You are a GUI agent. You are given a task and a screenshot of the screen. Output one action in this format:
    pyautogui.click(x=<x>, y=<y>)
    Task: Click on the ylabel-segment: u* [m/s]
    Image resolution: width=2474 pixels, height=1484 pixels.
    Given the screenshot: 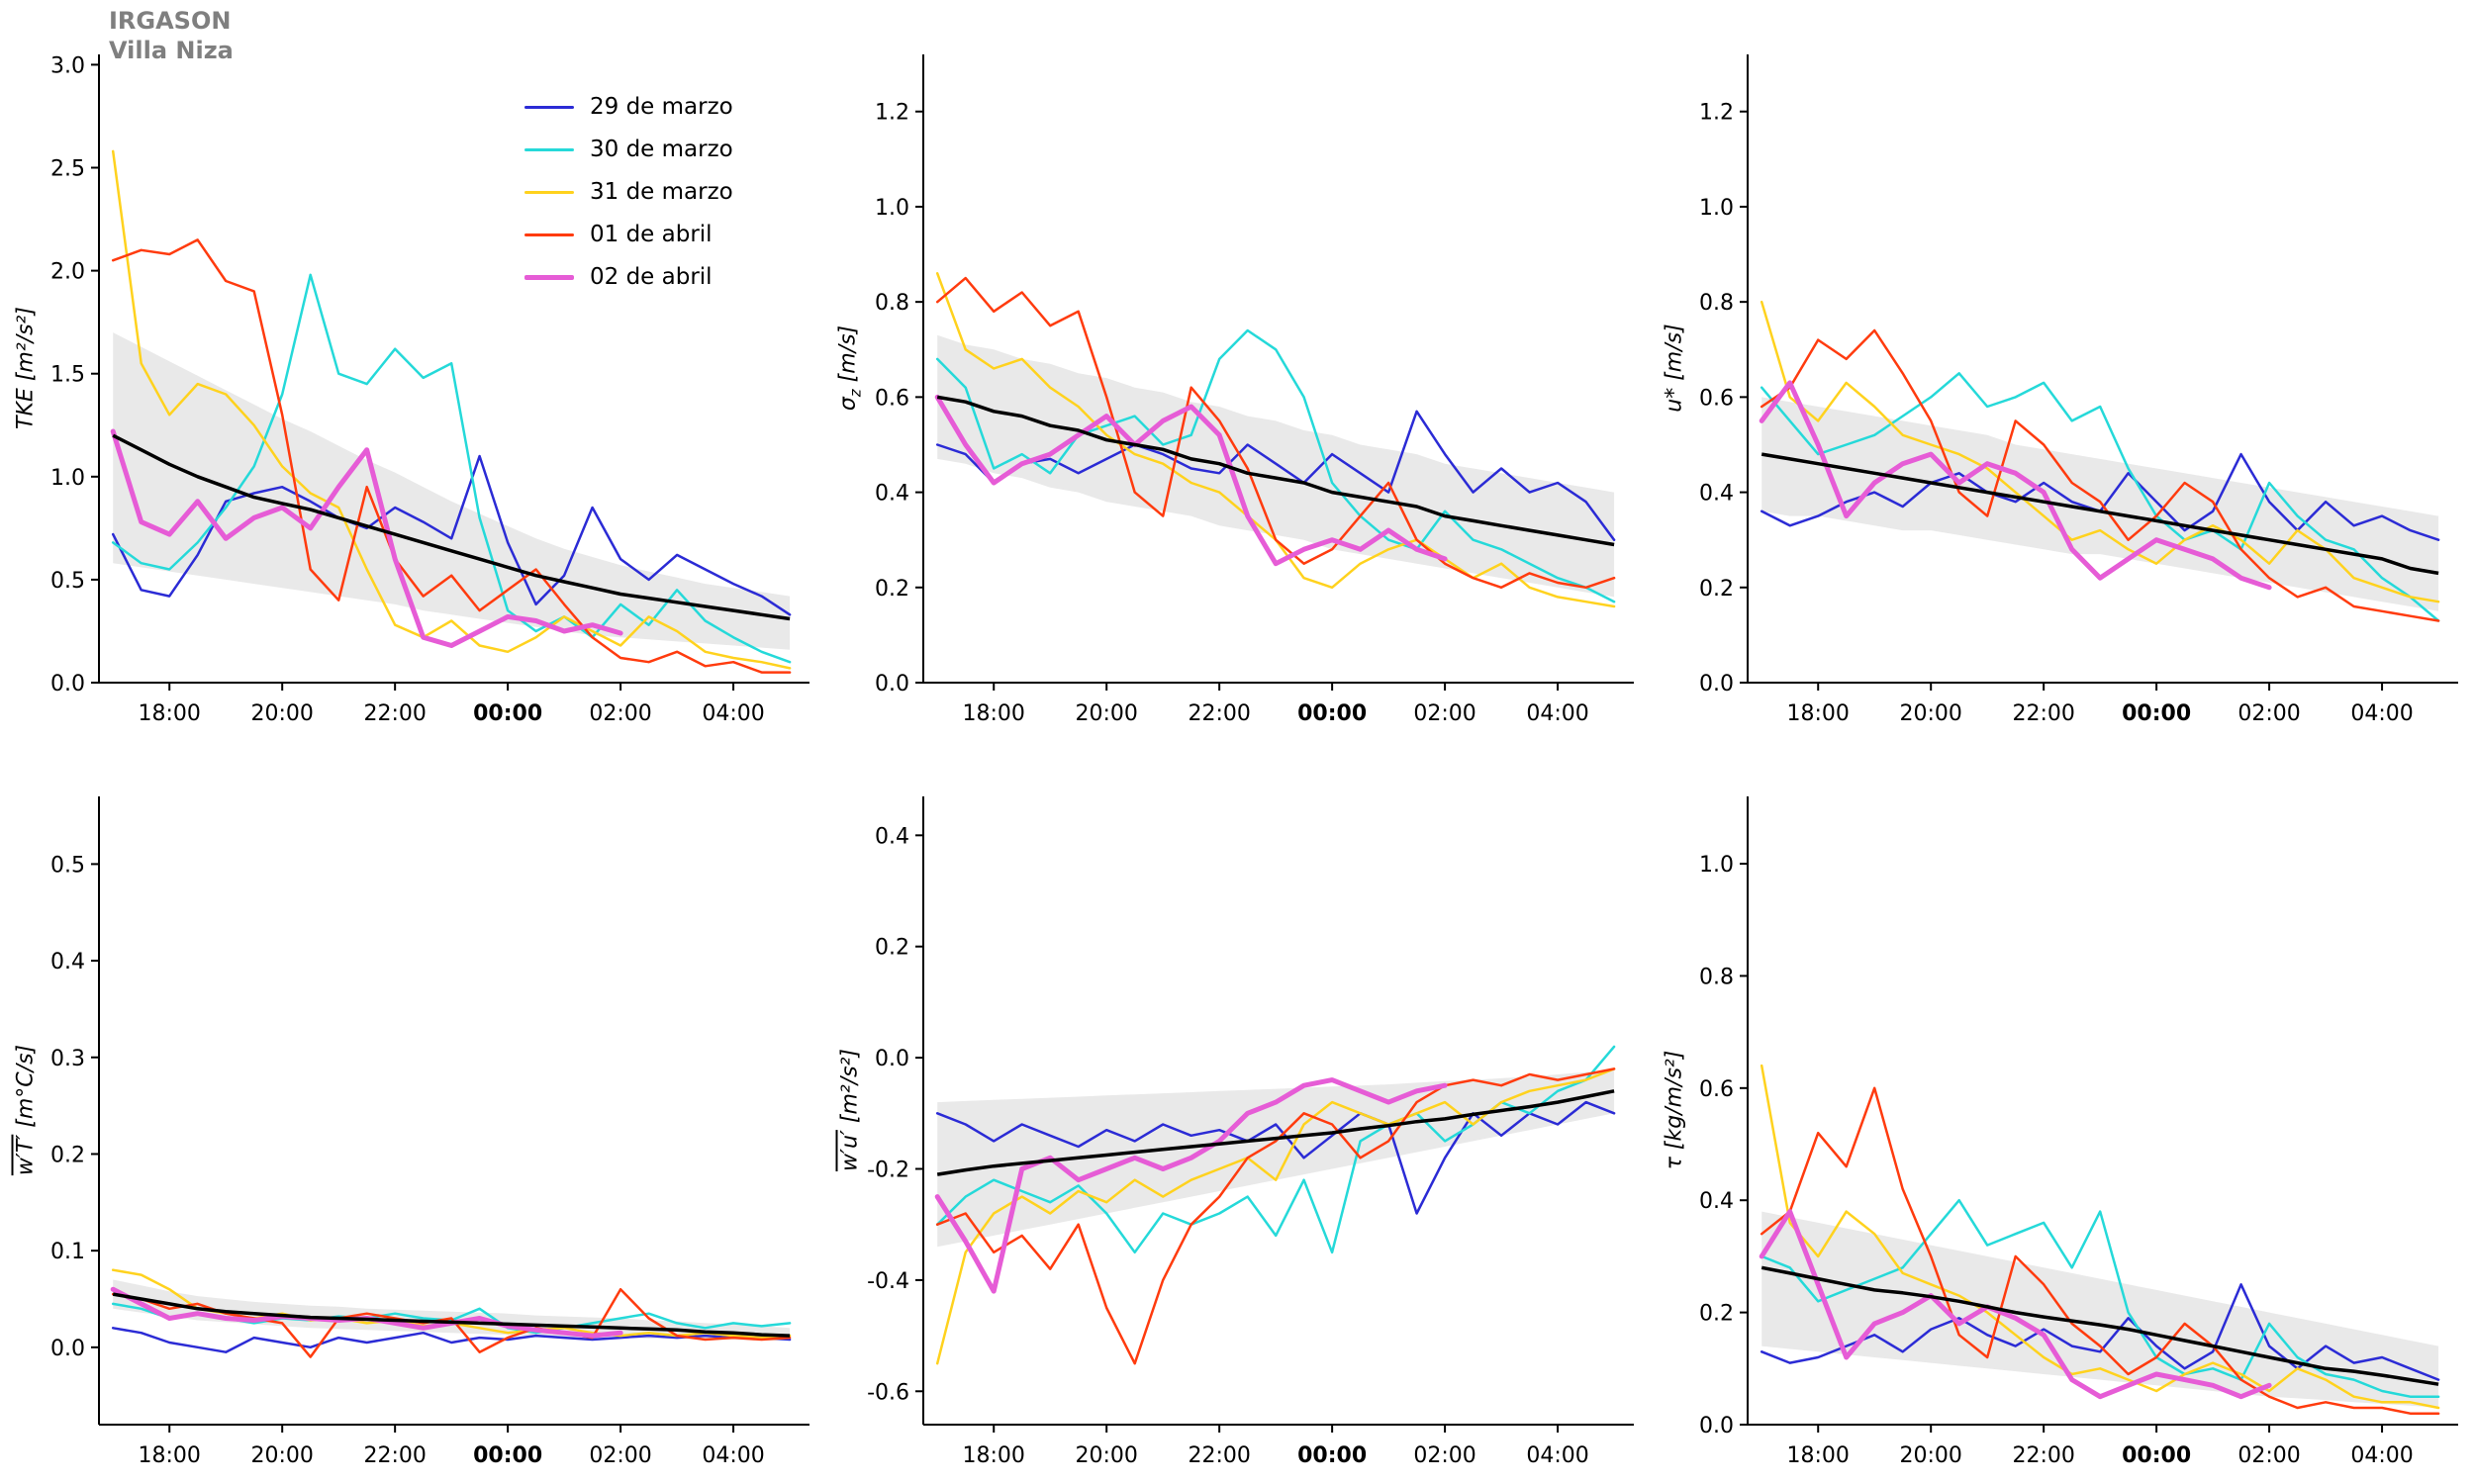 What is the action you would take?
    pyautogui.click(x=1675, y=368)
    